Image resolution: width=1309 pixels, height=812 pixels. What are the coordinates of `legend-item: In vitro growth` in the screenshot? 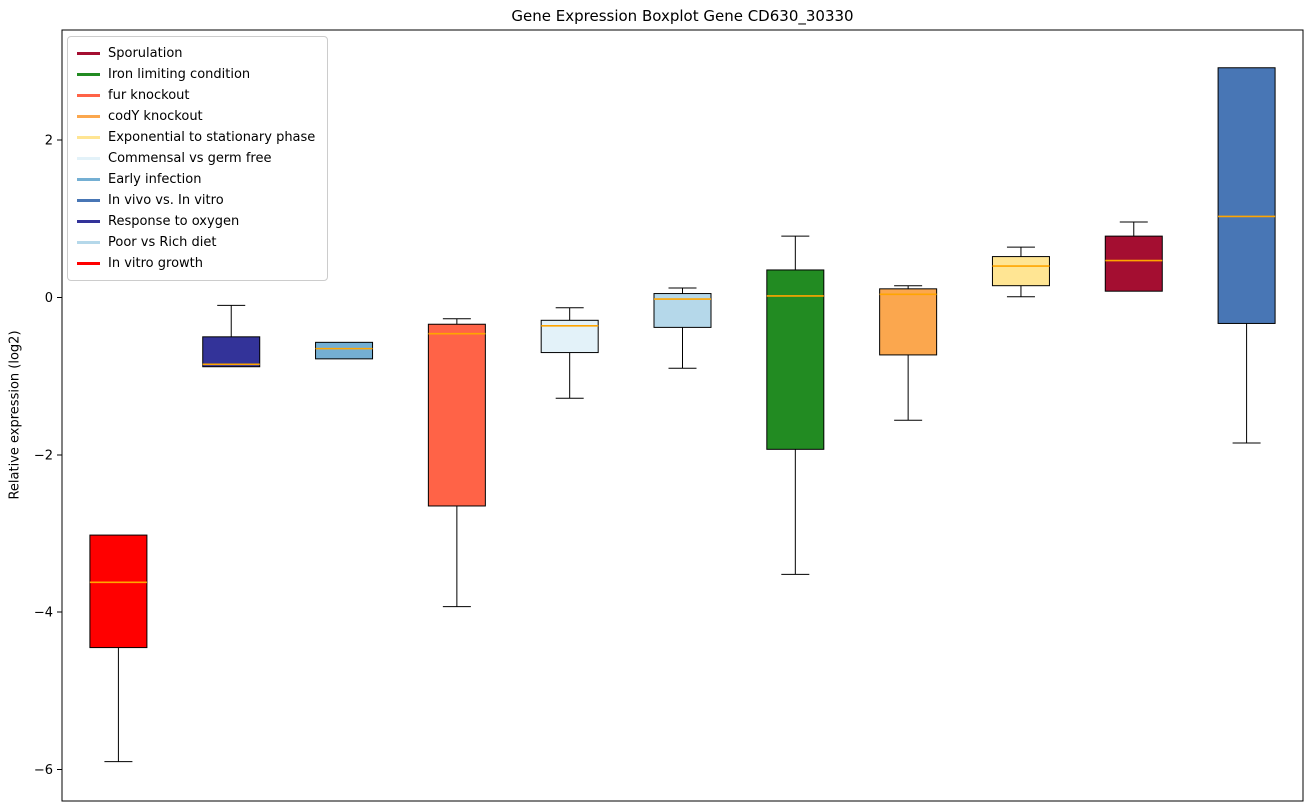 It's located at (196, 263).